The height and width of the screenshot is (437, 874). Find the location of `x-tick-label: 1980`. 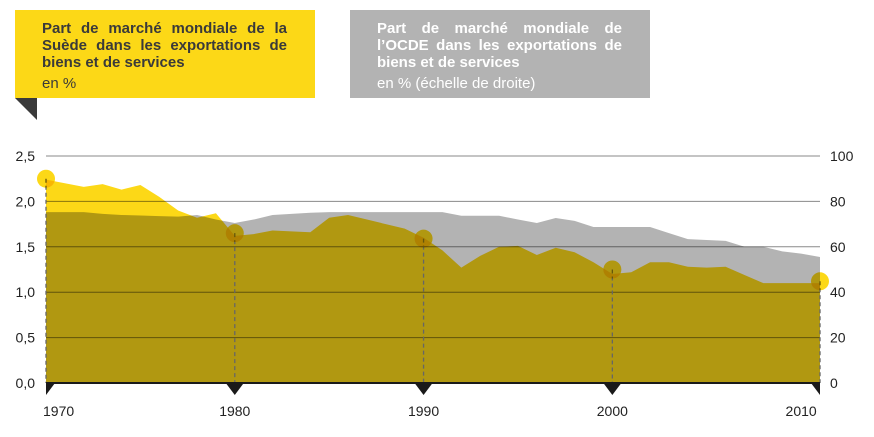

x-tick-label: 1980 is located at coordinates (234, 411).